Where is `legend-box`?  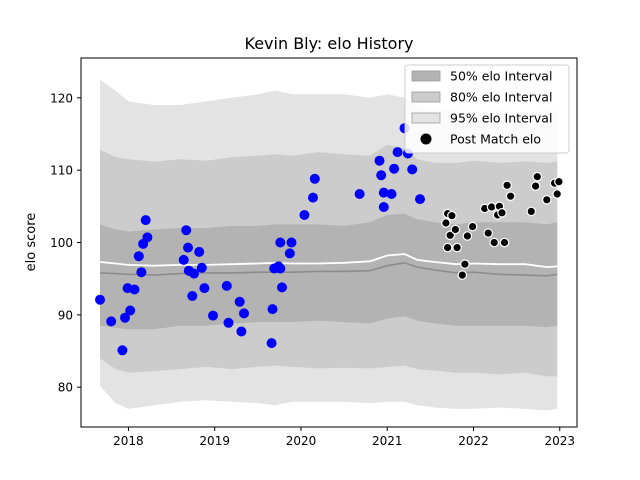
legend-box is located at coordinates (487, 109).